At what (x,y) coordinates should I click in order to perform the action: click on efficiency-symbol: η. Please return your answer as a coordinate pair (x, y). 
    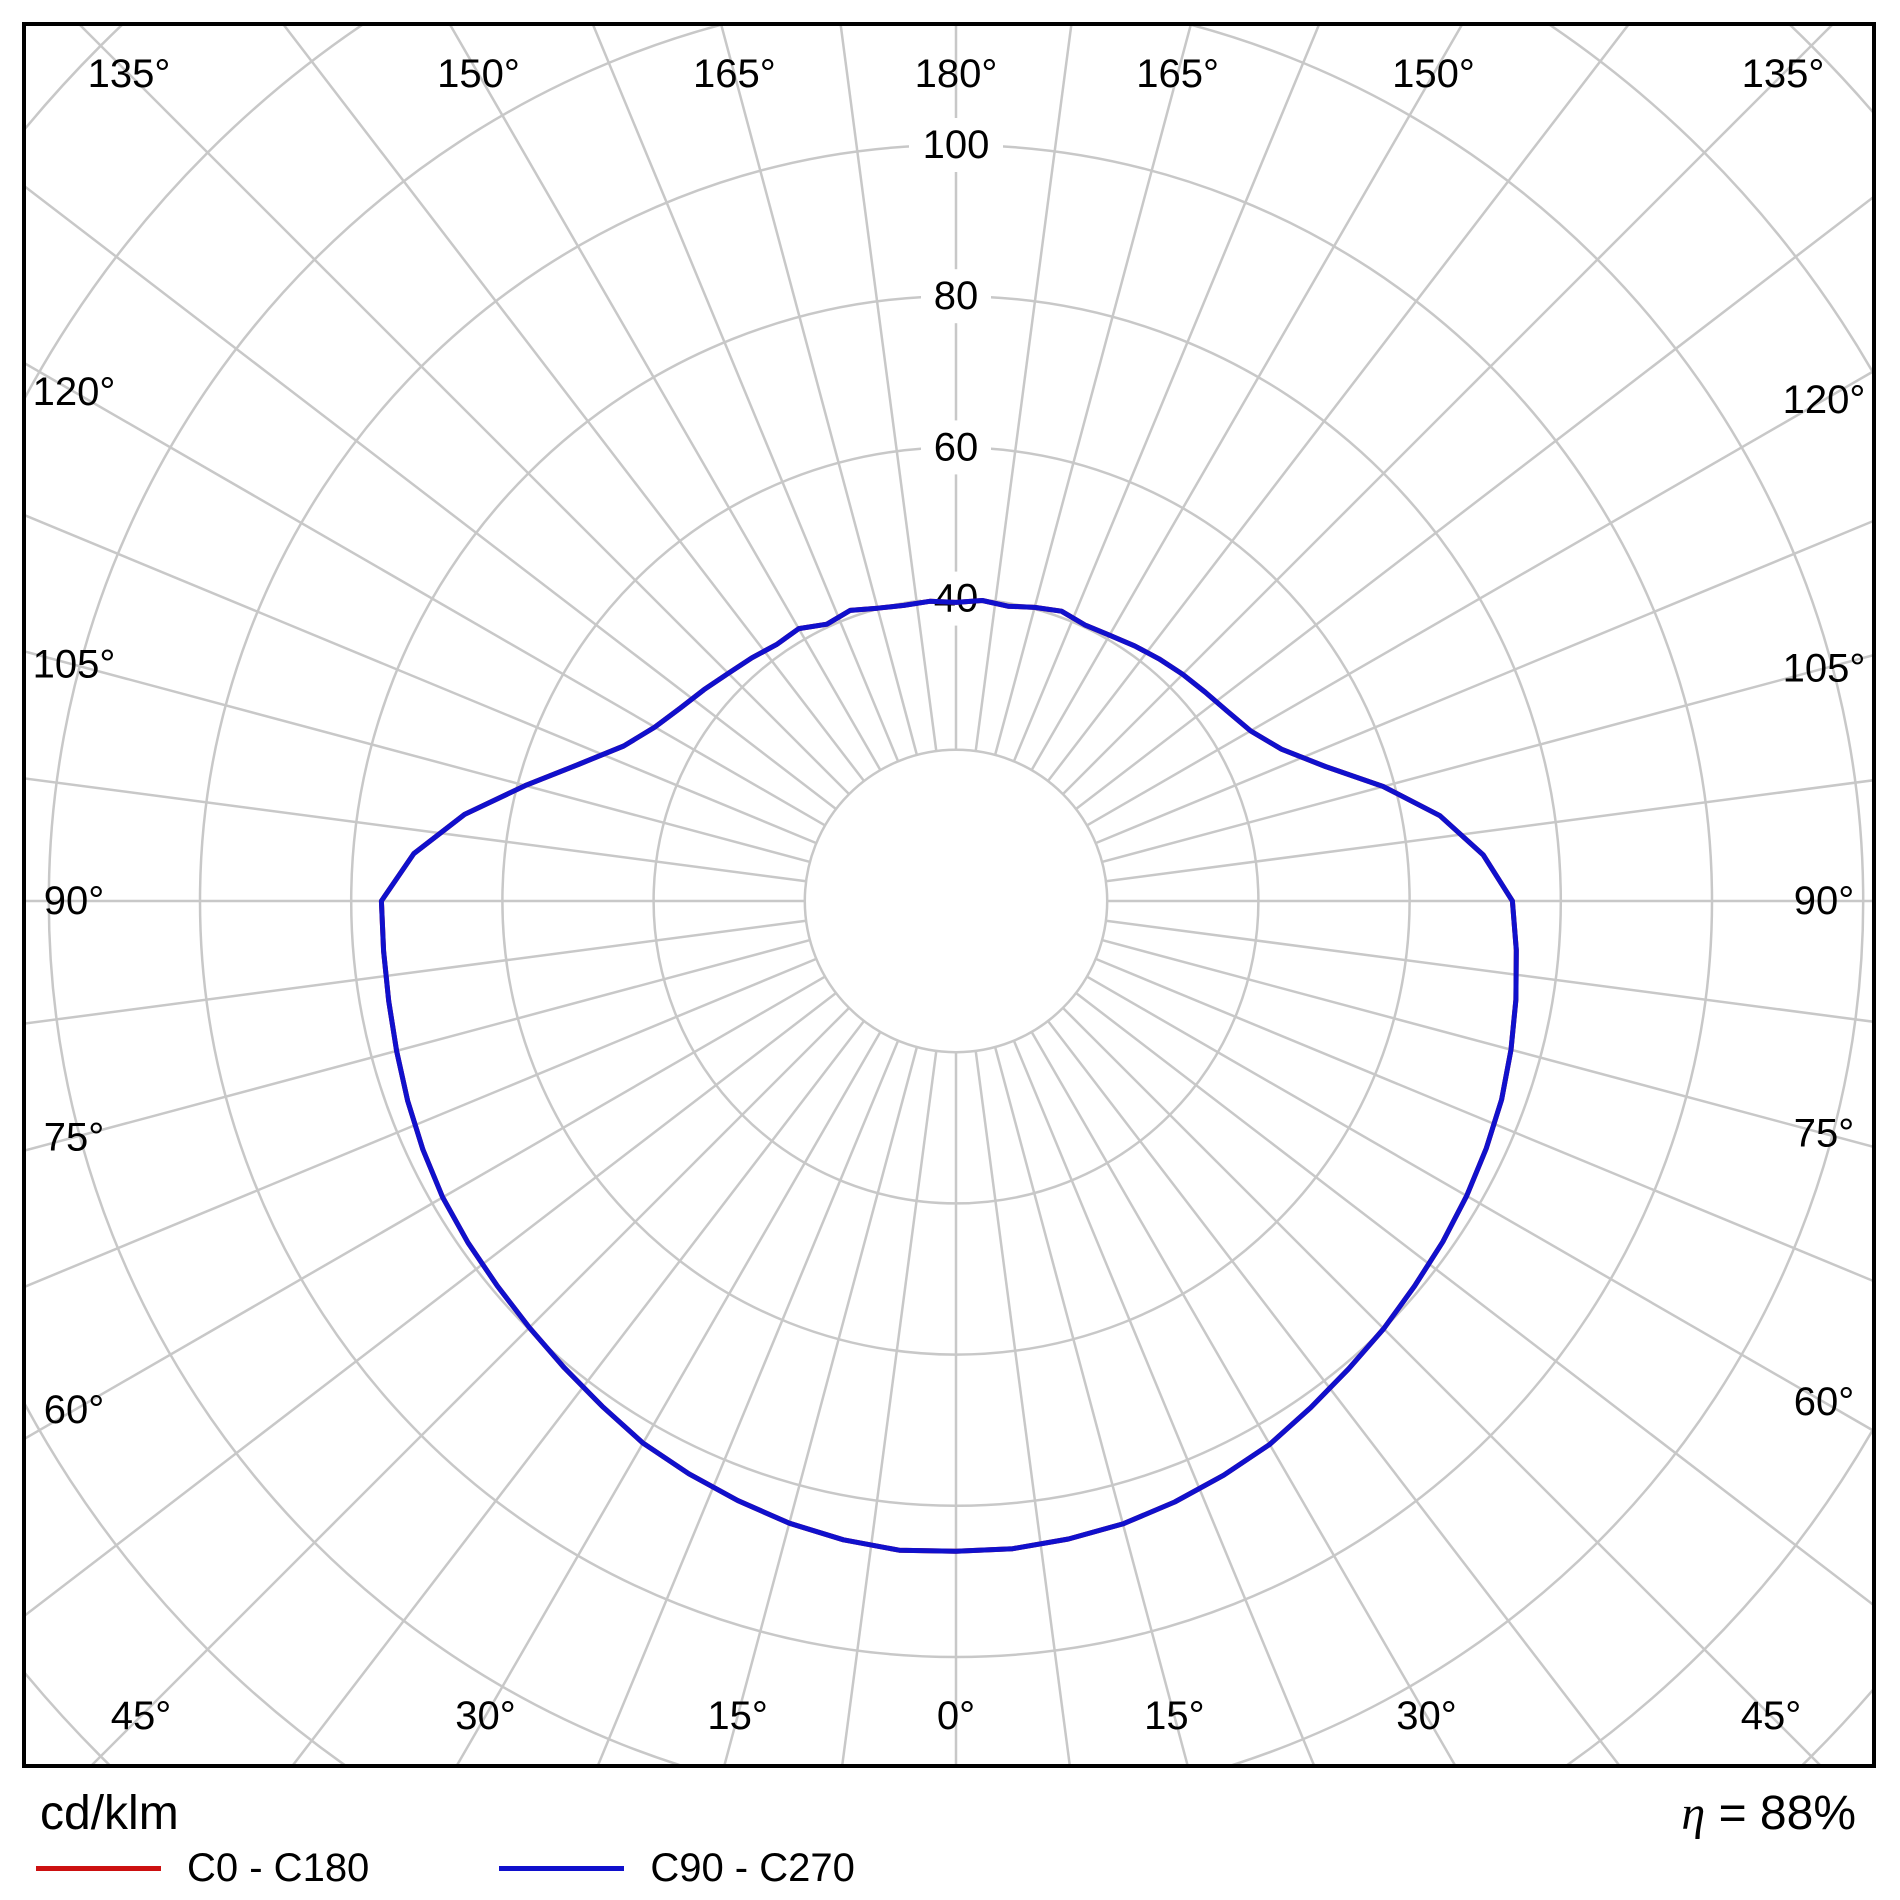
    Looking at the image, I should click on (1693, 1813).